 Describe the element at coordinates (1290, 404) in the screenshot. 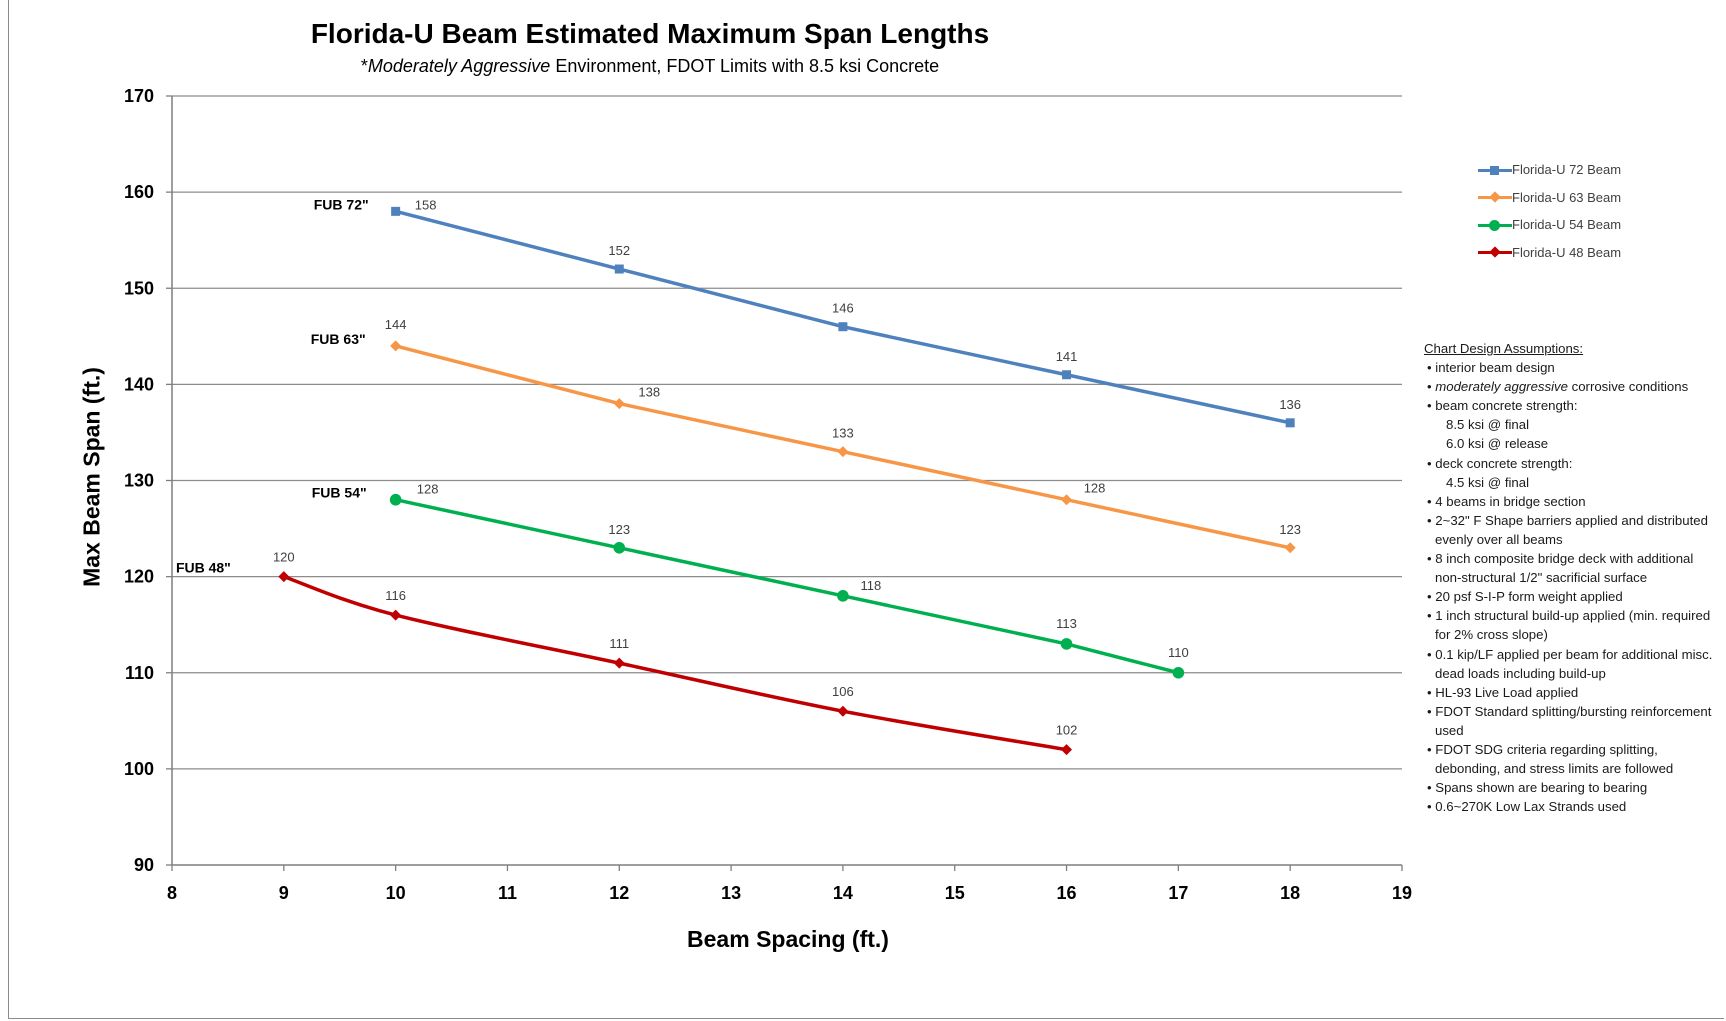

I see `data-label: 136` at that location.